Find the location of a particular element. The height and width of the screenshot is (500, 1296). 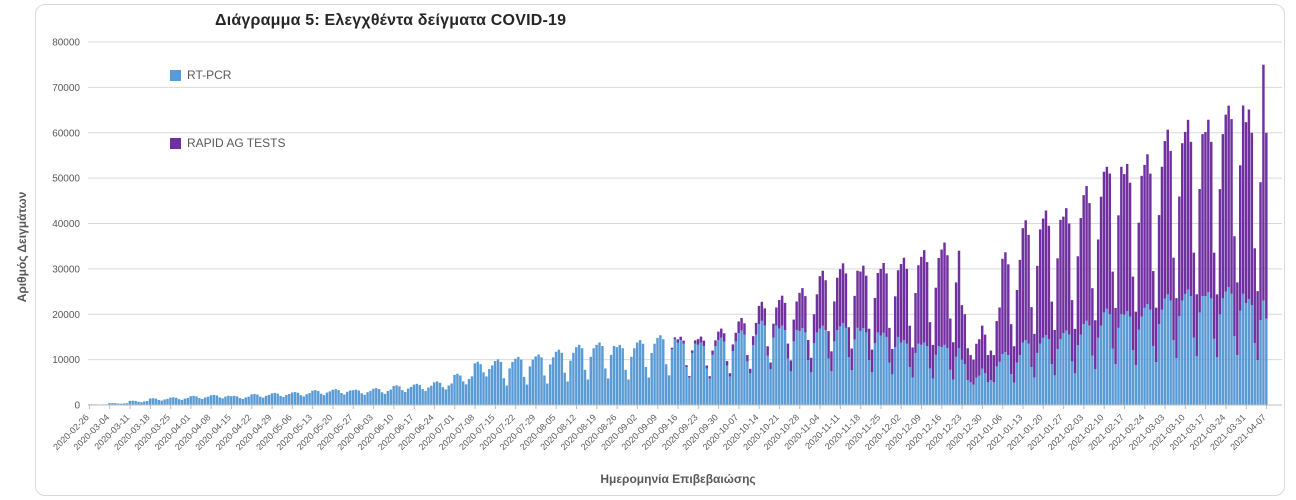

svg-text: 70000 is located at coordinates (66, 88).